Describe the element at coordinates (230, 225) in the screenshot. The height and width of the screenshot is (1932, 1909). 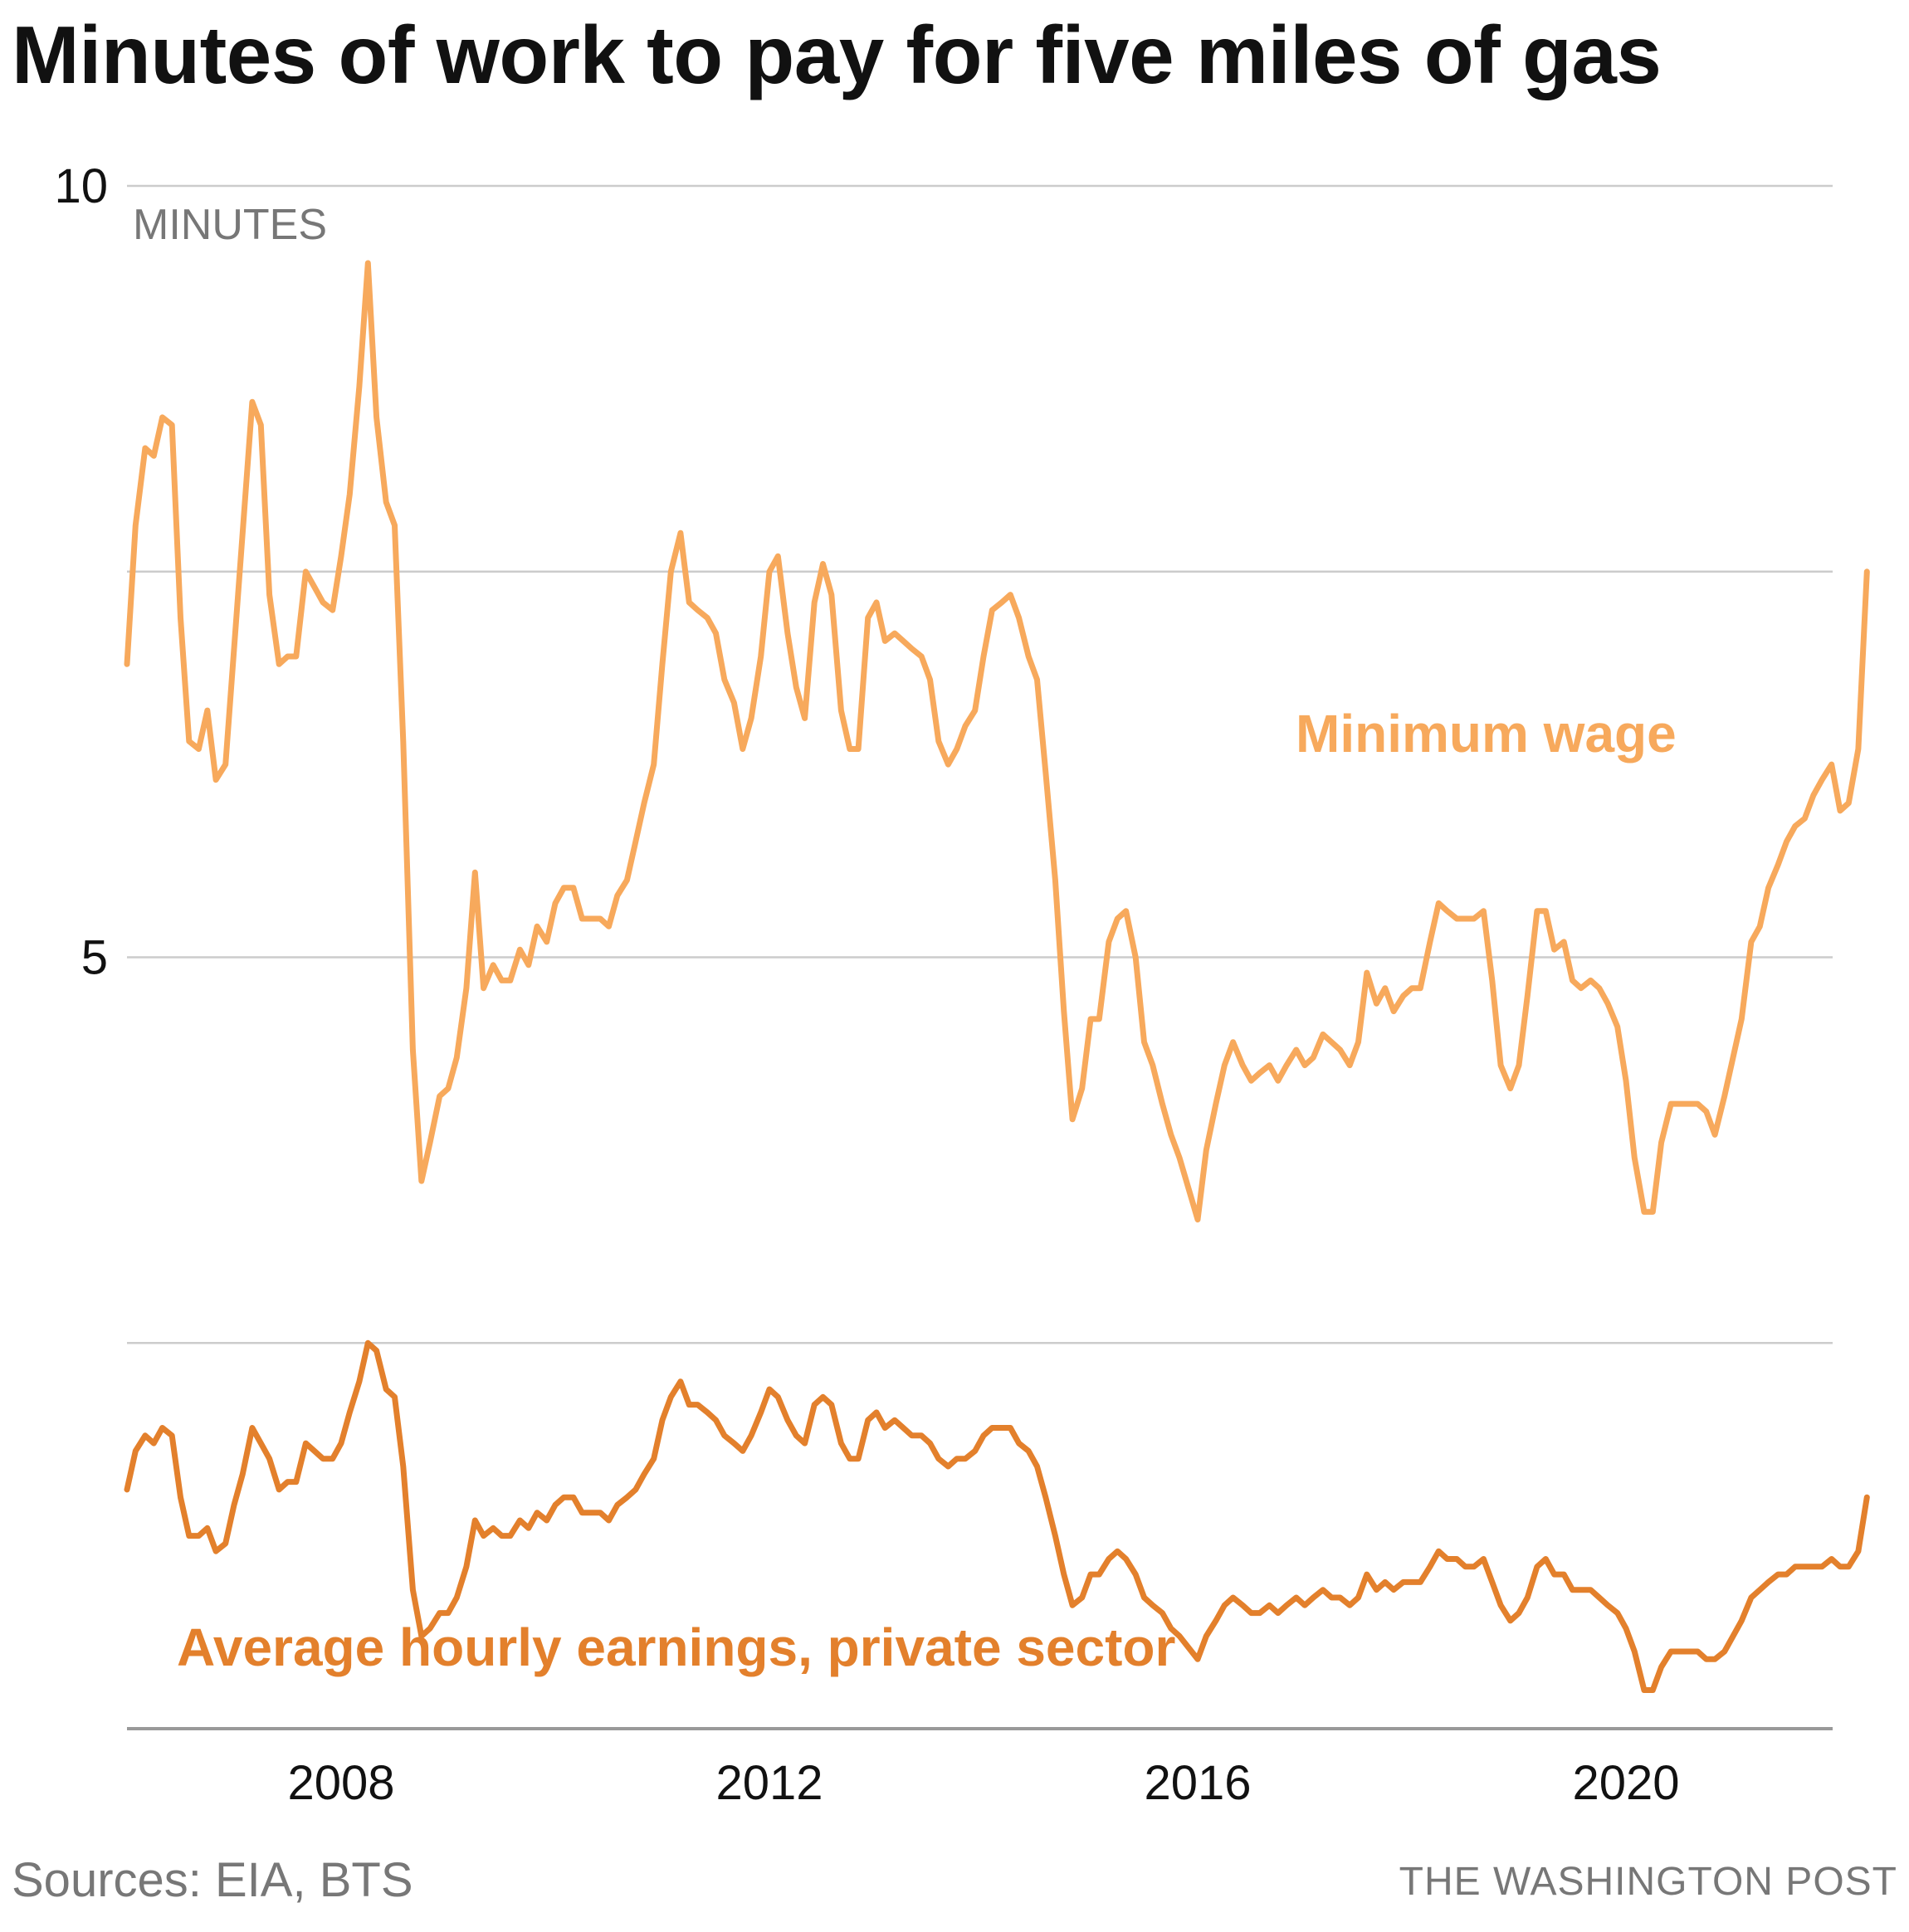
I see `y-axis-unit-label: MINUTES` at that location.